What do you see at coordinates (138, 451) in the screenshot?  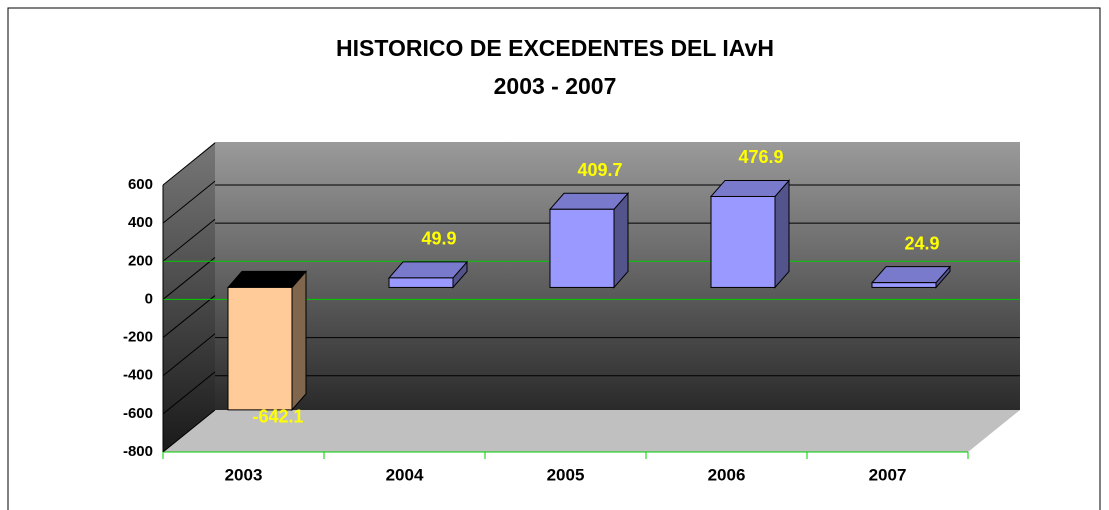 I see `y-tick-label: -800` at bounding box center [138, 451].